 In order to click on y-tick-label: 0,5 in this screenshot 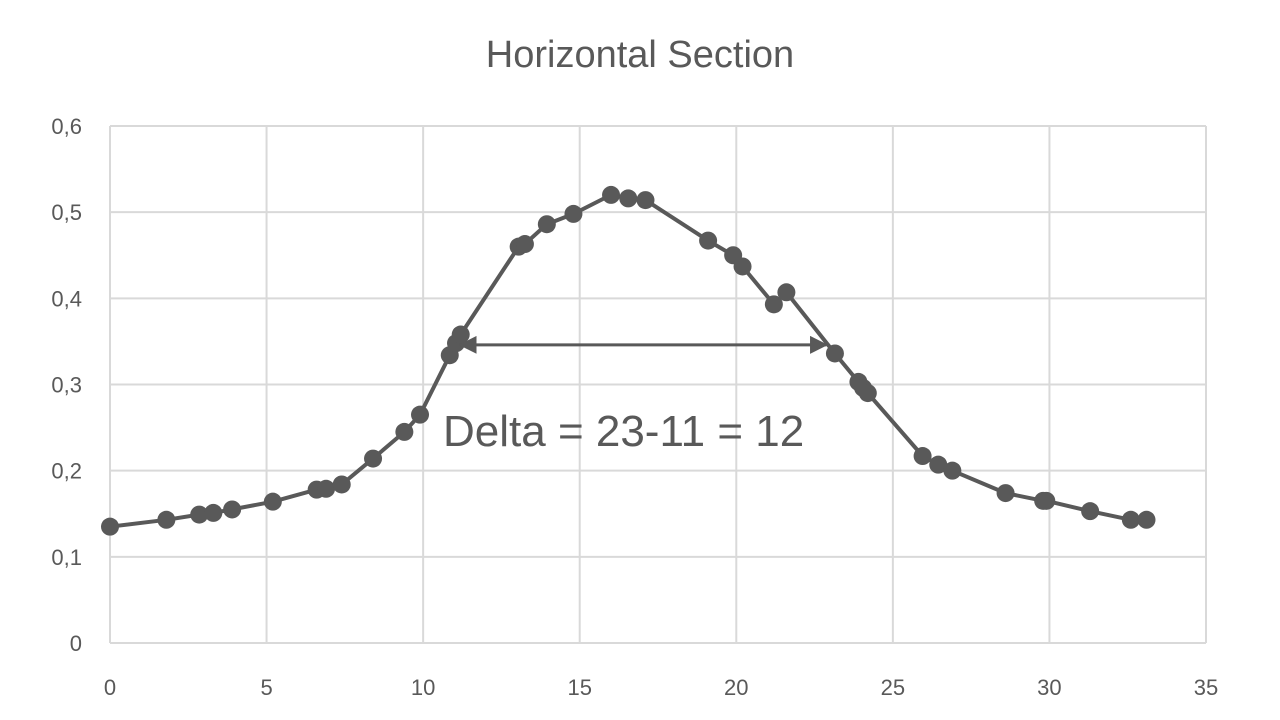, I will do `click(66, 212)`.